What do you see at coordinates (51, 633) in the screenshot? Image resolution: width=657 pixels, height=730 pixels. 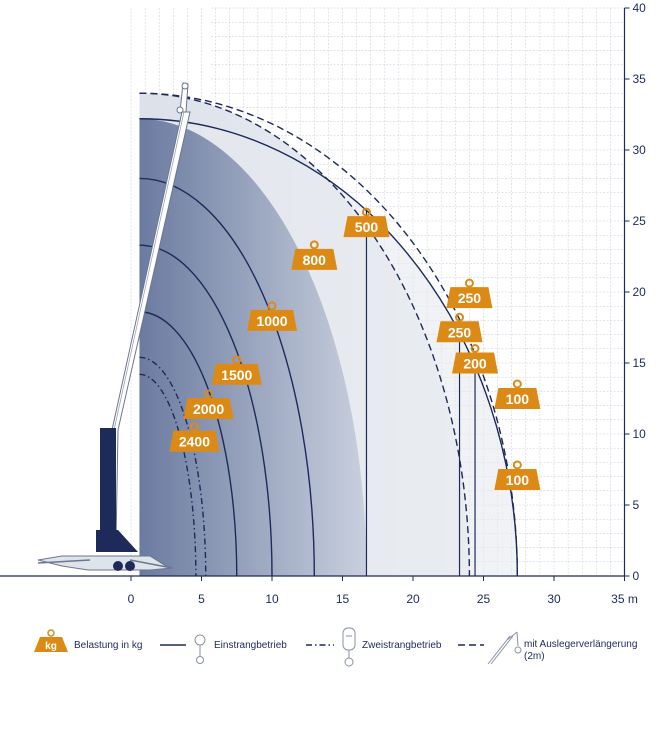 I see `weight-badge-handle` at bounding box center [51, 633].